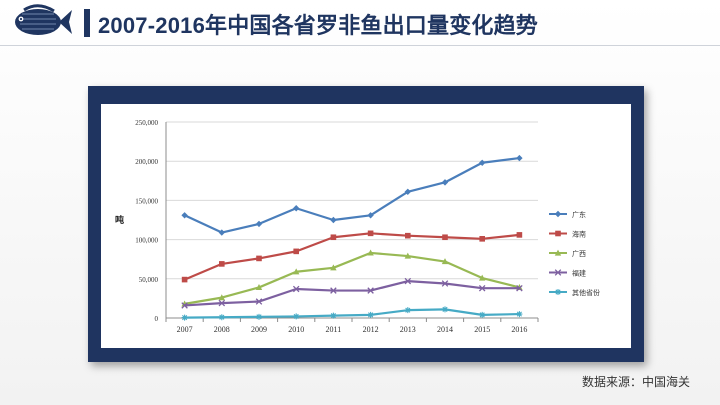  What do you see at coordinates (519, 329) in the screenshot?
I see `x-tick-label: 2016` at bounding box center [519, 329].